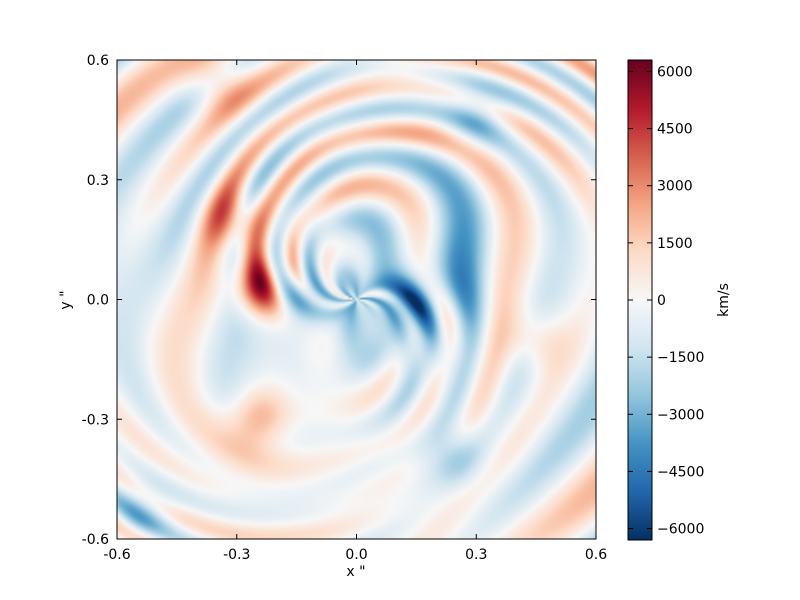  What do you see at coordinates (661, 301) in the screenshot?
I see `colorbar-tick-label: 0` at bounding box center [661, 301].